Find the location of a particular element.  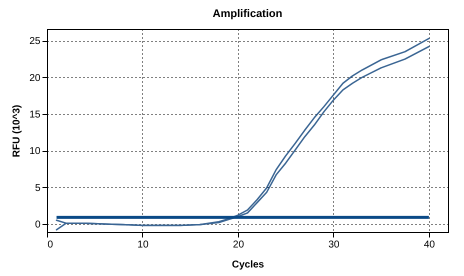

y-tick-label: 10 is located at coordinates (35, 152).